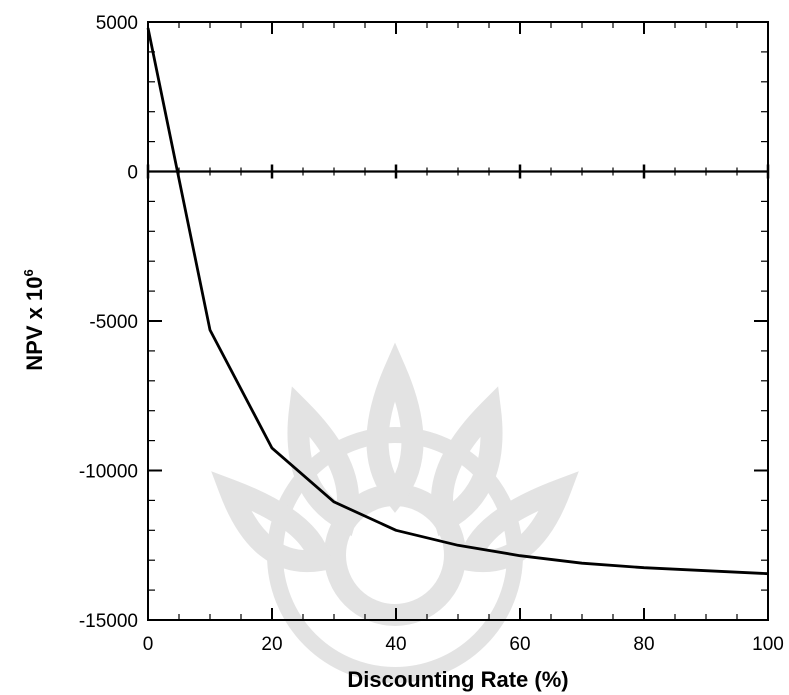 The width and height of the screenshot is (789, 695). Describe the element at coordinates (28, 272) in the screenshot. I see `y-axis-label-exponent: 6` at that location.